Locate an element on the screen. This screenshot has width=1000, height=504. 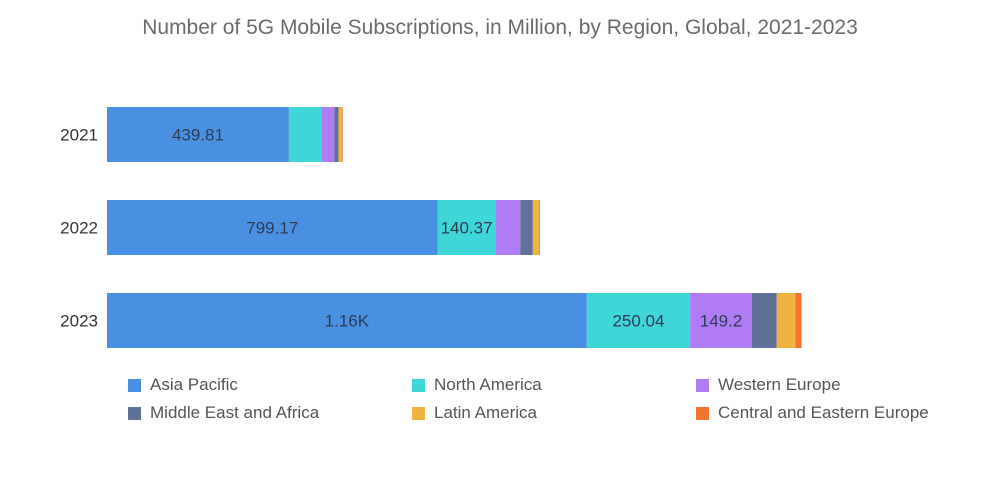
data-label: 1.16K is located at coordinates (347, 321).